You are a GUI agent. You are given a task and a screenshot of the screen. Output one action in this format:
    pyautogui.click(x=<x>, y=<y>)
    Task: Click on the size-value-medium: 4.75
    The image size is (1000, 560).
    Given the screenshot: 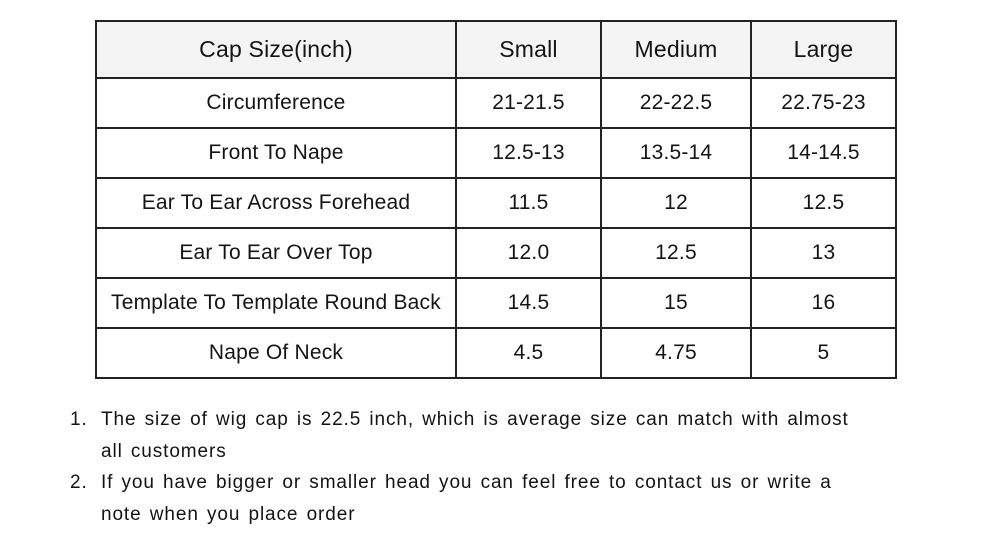 What is the action you would take?
    pyautogui.click(x=676, y=353)
    